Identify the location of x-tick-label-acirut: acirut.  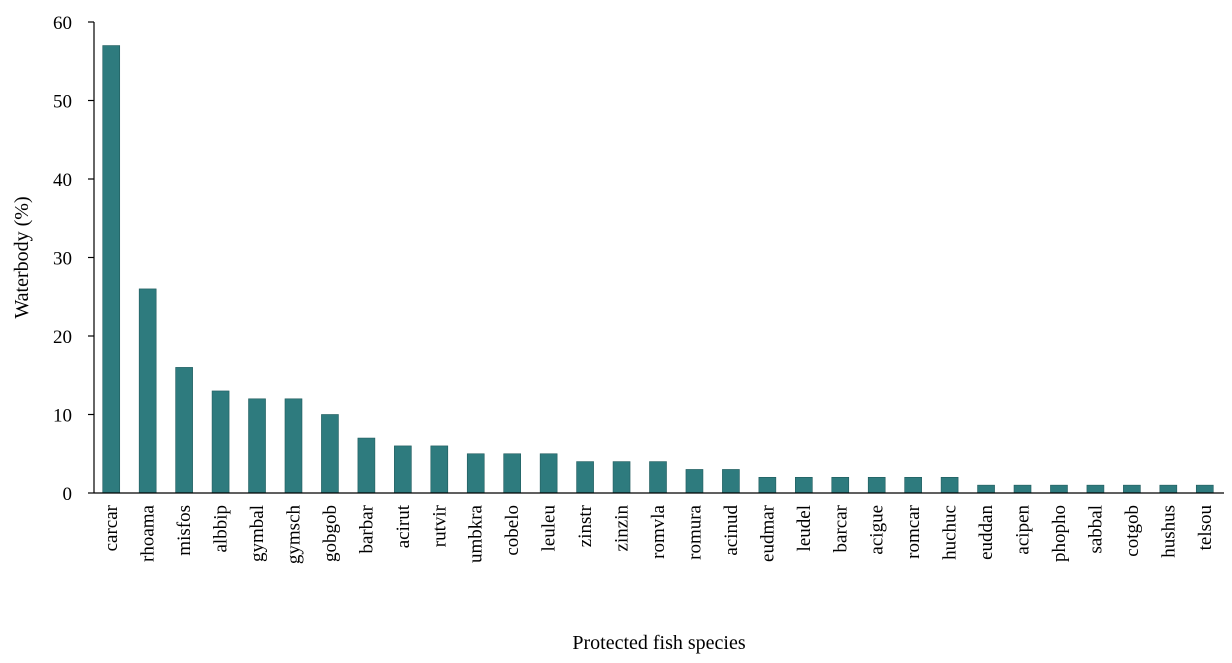
(403, 526).